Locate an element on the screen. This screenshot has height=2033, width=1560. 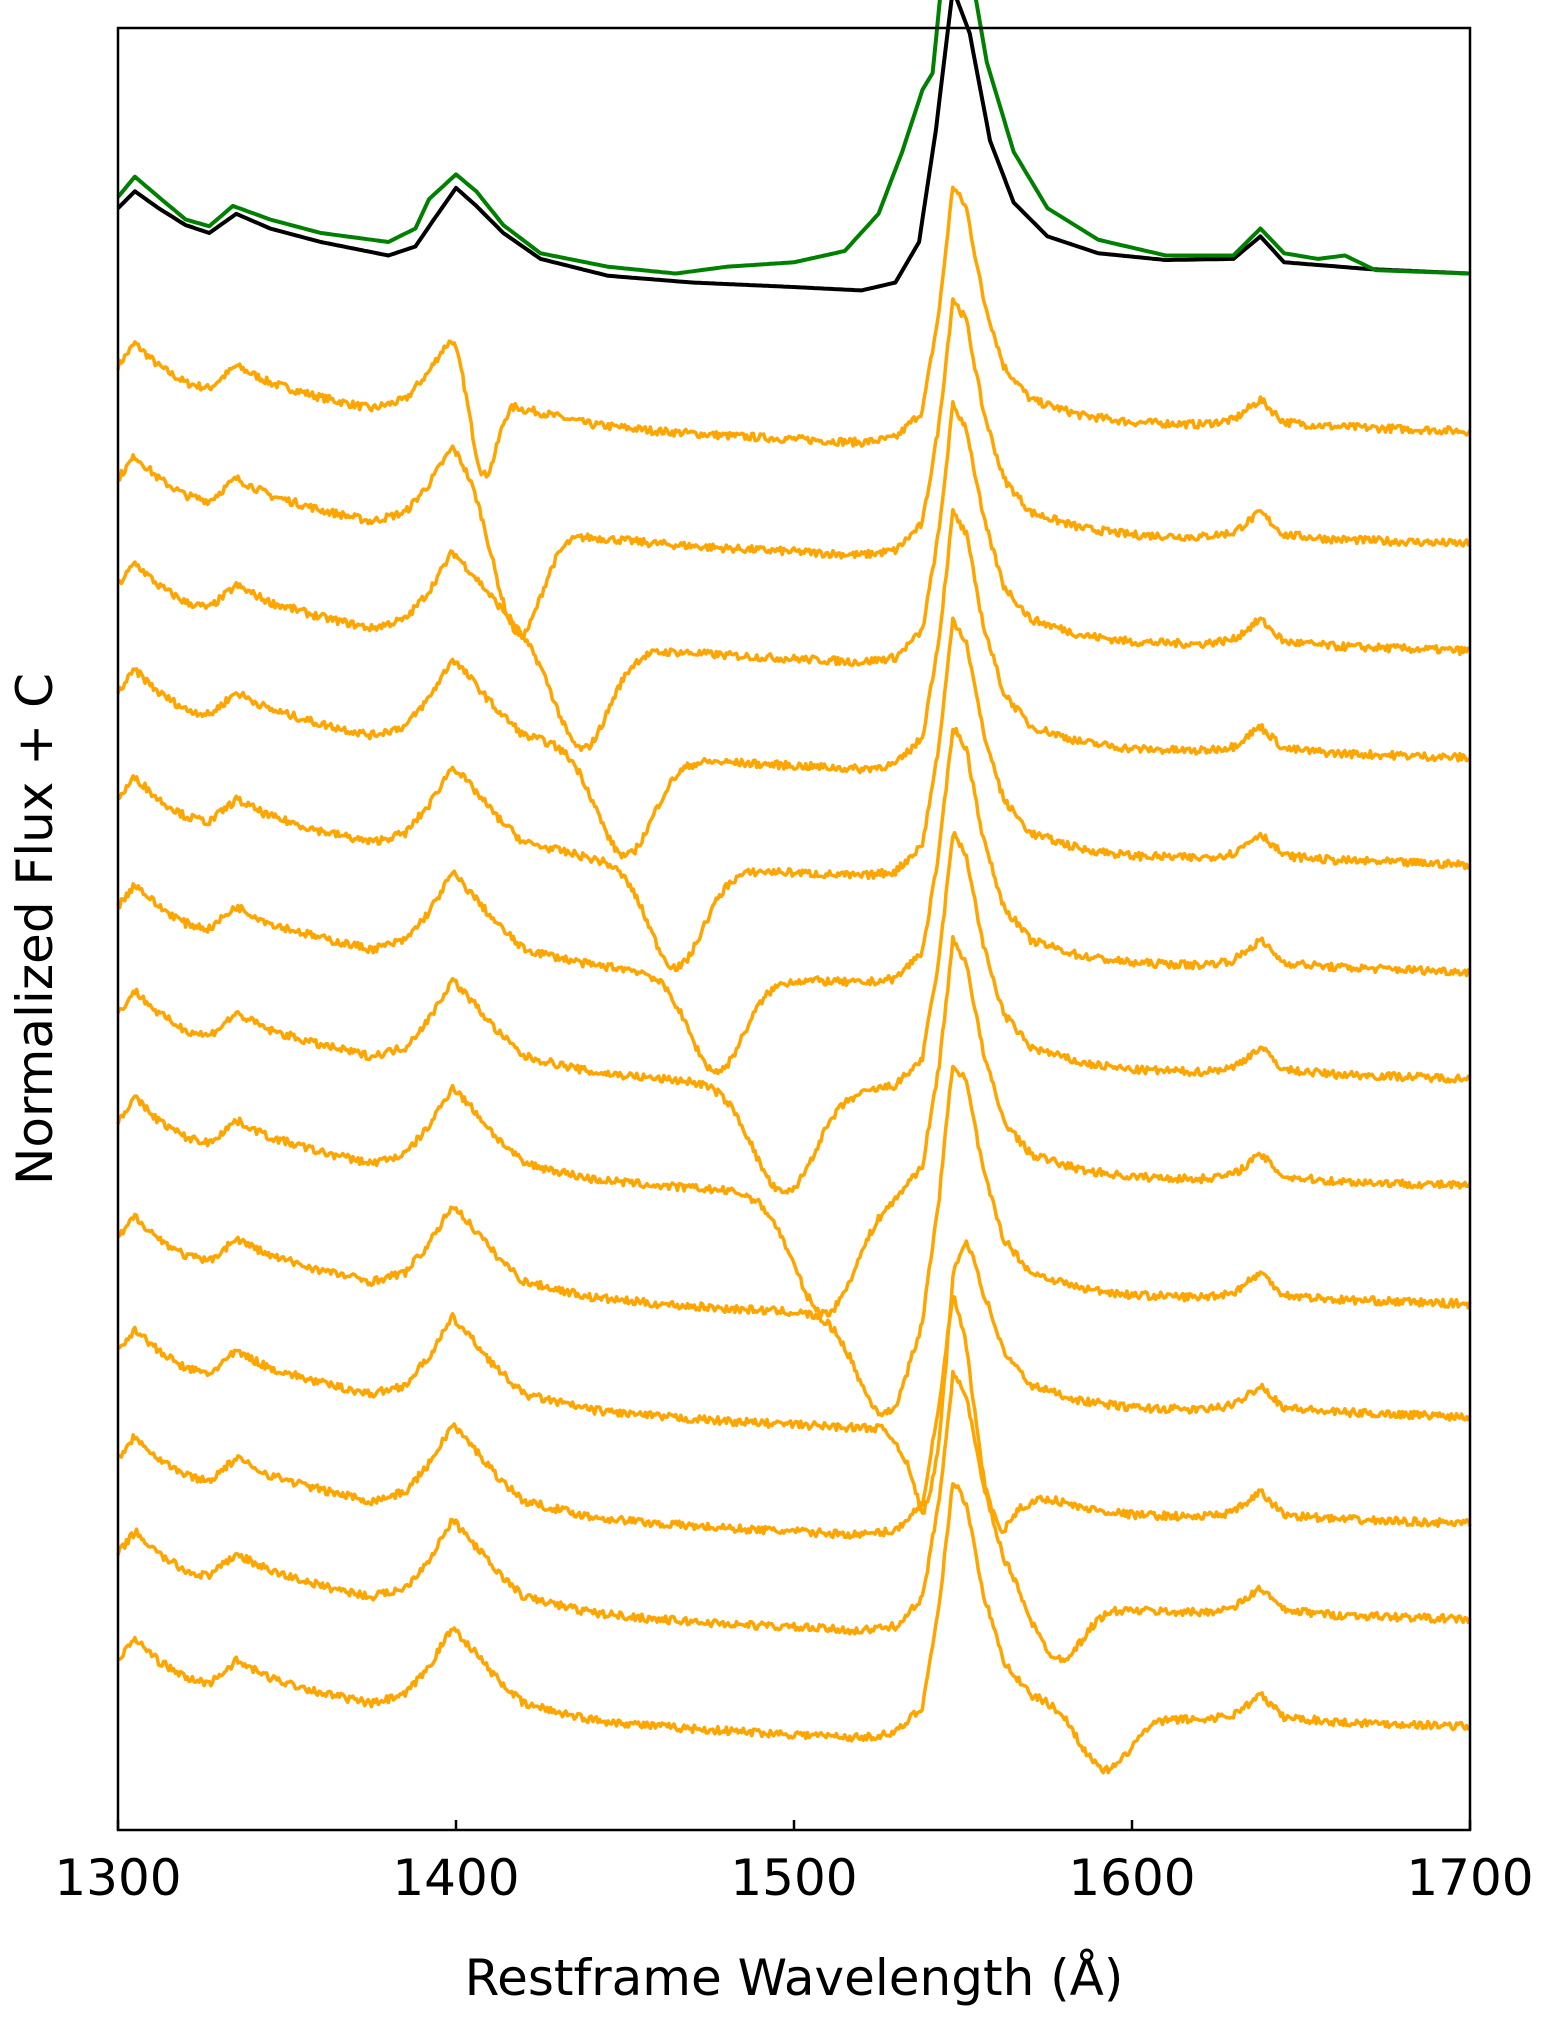
x-tick-label: 1500 is located at coordinates (793, 1878).